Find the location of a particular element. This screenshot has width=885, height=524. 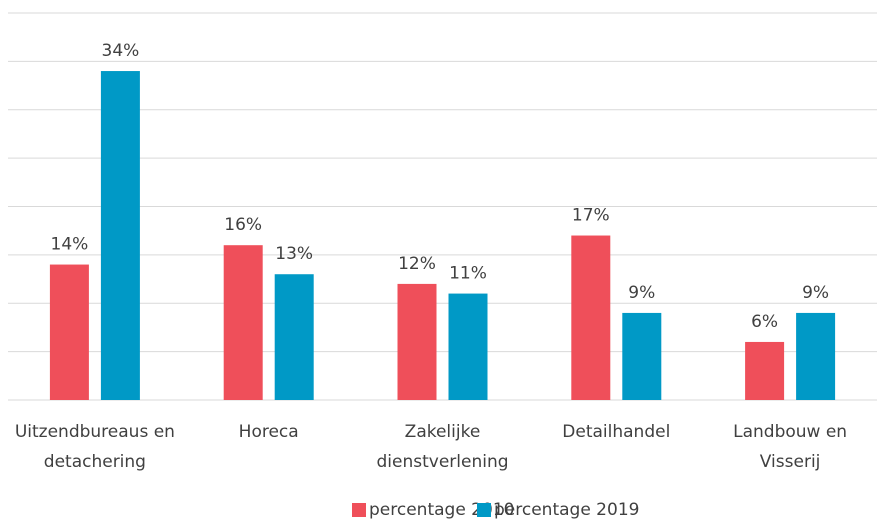

x-tick-label: Uitzendbureaus en detachering is located at coordinates (94, 447).